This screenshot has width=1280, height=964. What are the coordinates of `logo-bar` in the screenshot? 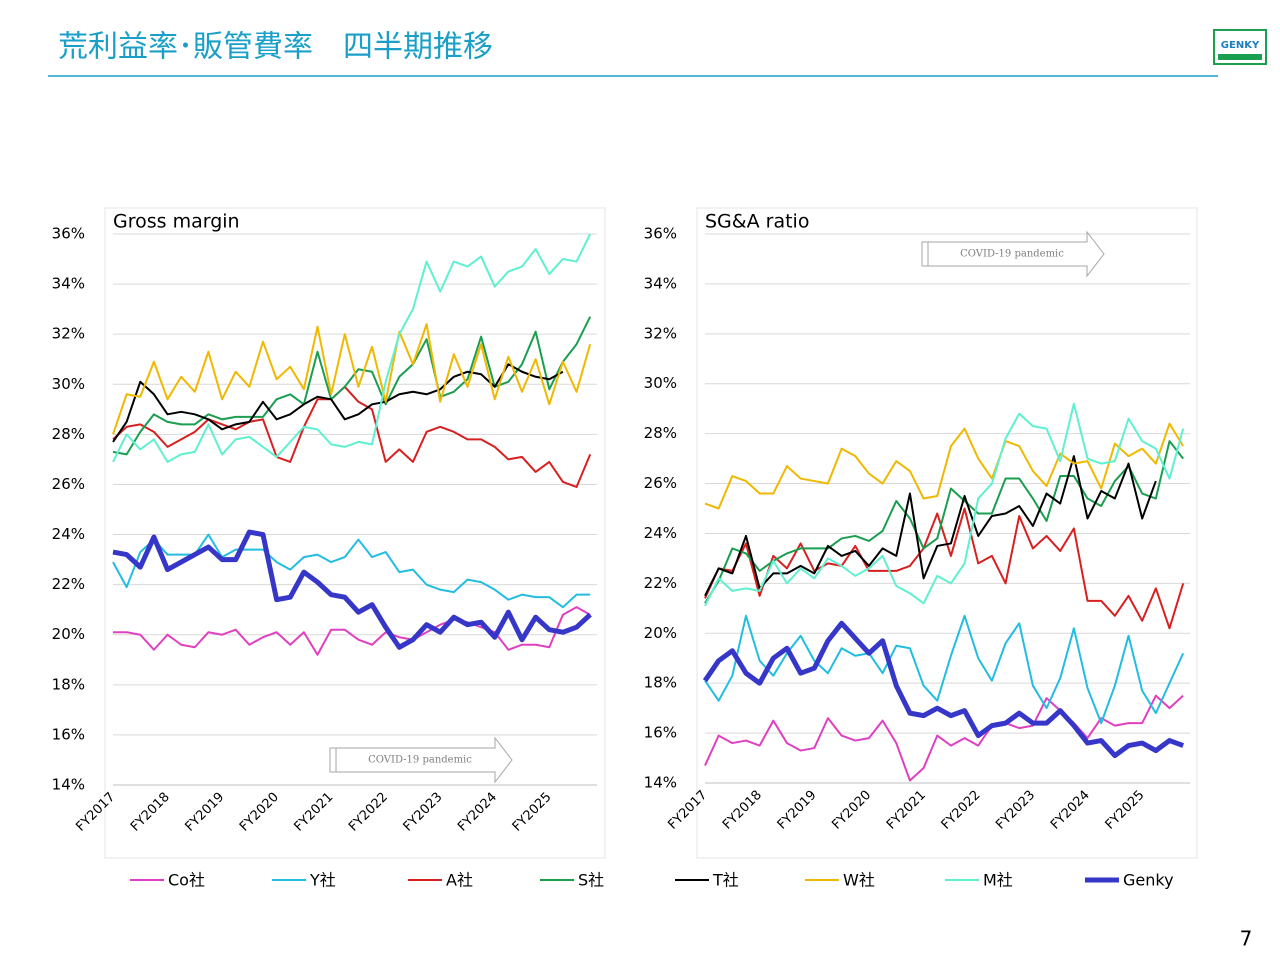 It's located at (1240, 57).